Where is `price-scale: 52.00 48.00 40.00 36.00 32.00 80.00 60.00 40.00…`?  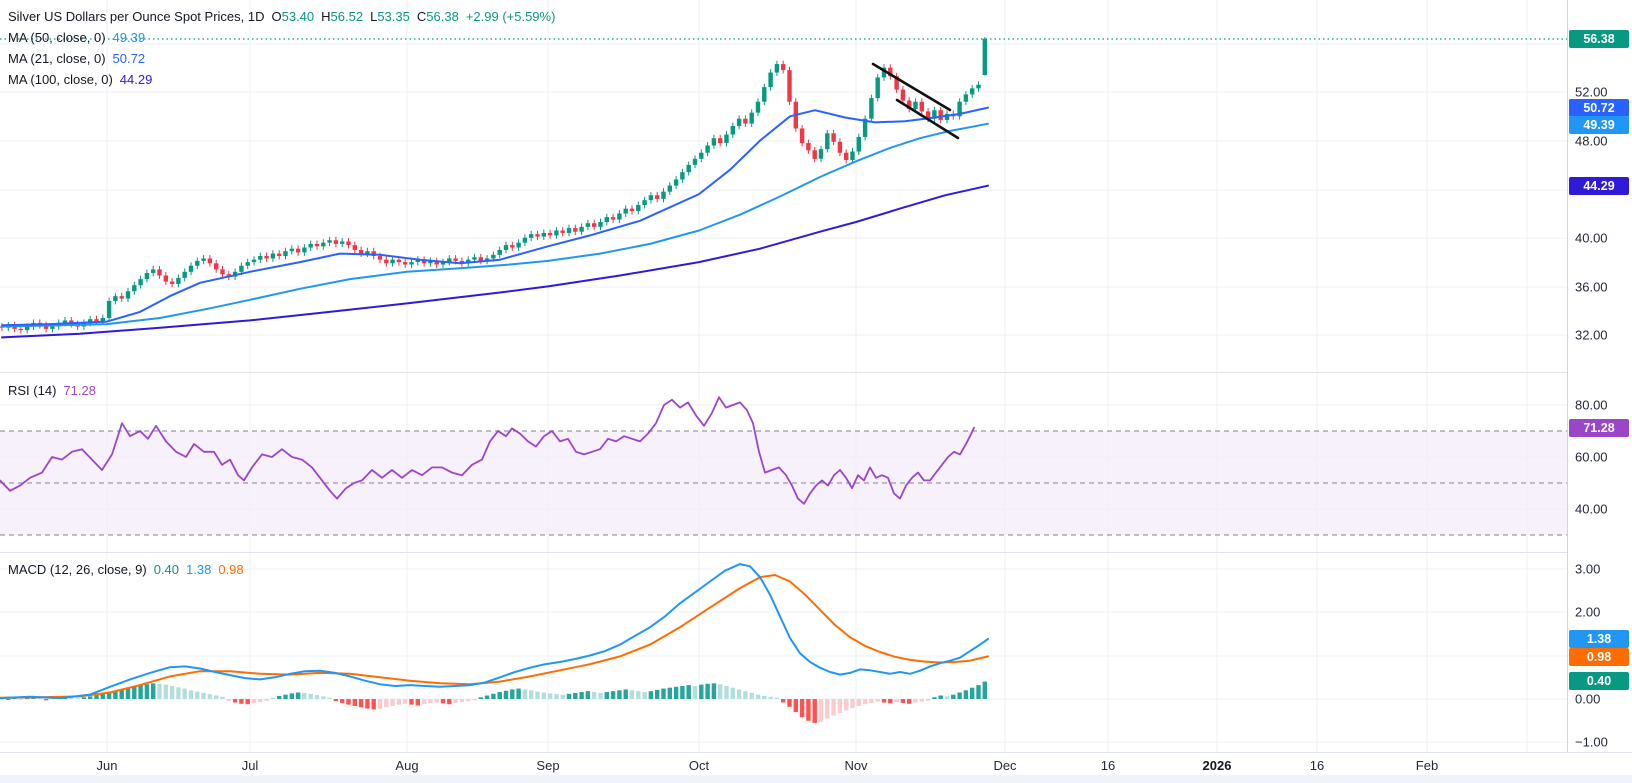 price-scale: 52.00 48.00 40.00 36.00 32.00 80.00 60.00 40.00… is located at coordinates (1599, 376).